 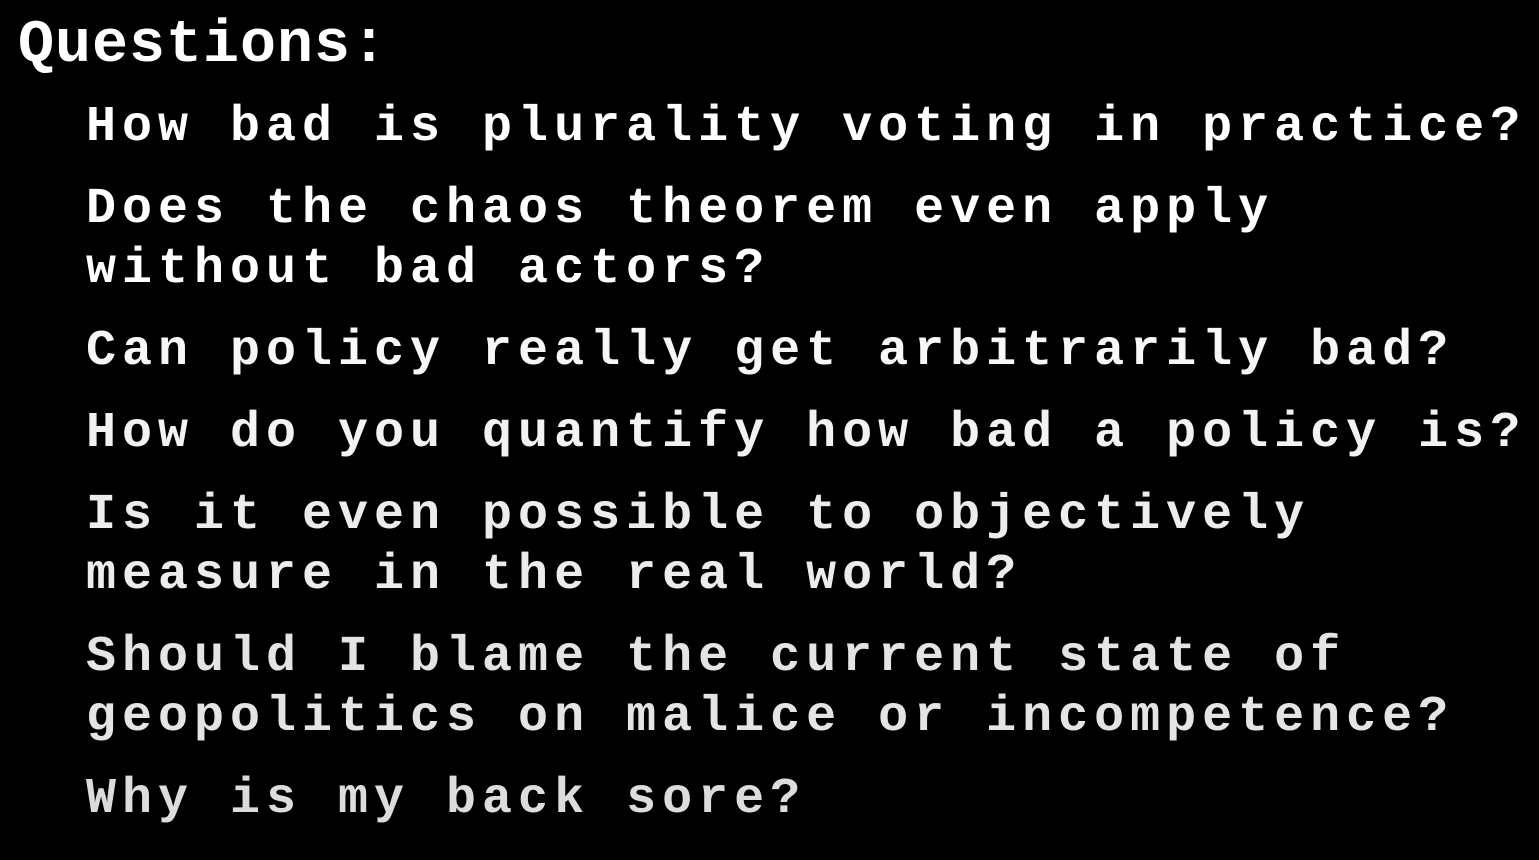 I want to click on question-item: Why is my back sore?, so click(x=808, y=800).